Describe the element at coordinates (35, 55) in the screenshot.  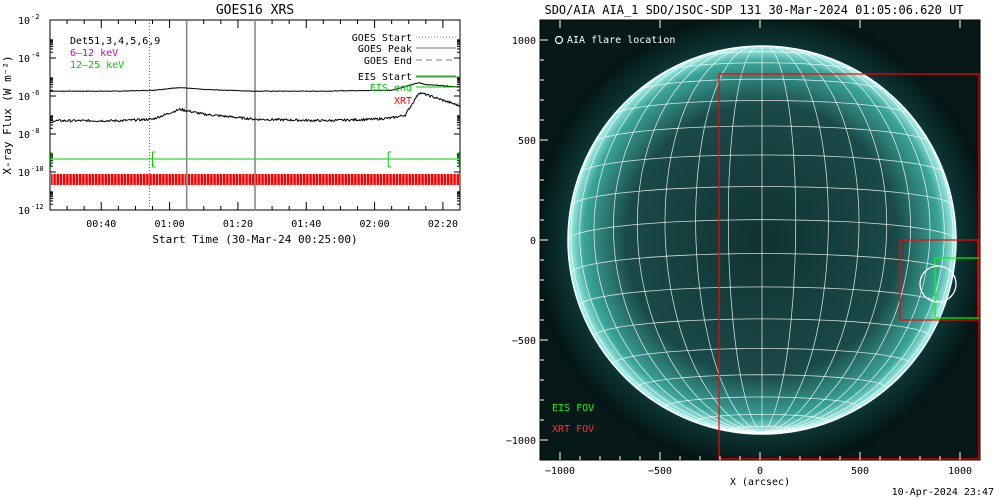
I see `goes-y-tick-exponent: -4` at that location.